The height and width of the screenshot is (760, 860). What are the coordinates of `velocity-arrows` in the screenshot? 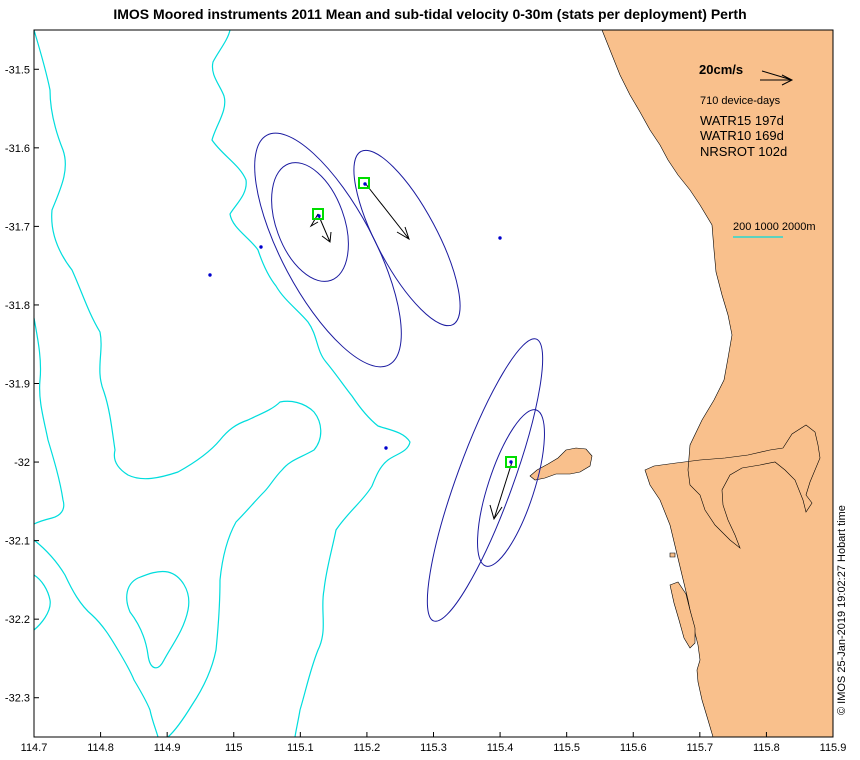 It's located at (411, 351).